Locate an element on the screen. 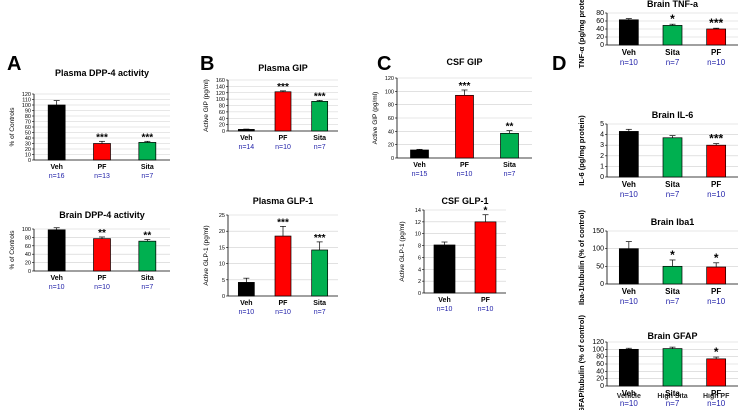  chart-title: Plasma GLP-1 is located at coordinates (283, 201).